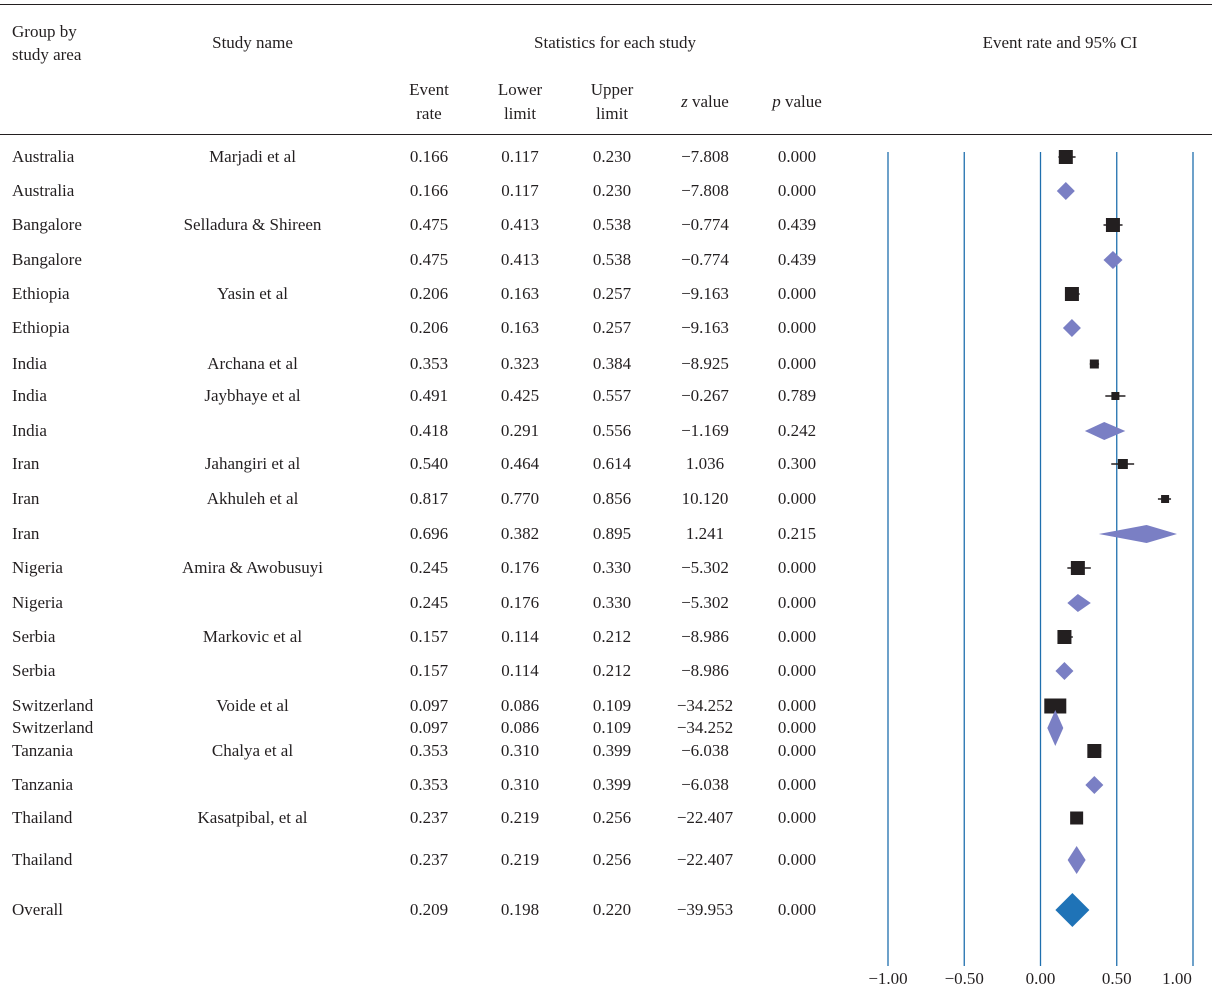  What do you see at coordinates (705, 156) in the screenshot?
I see `z-value-cell: −7.808` at bounding box center [705, 156].